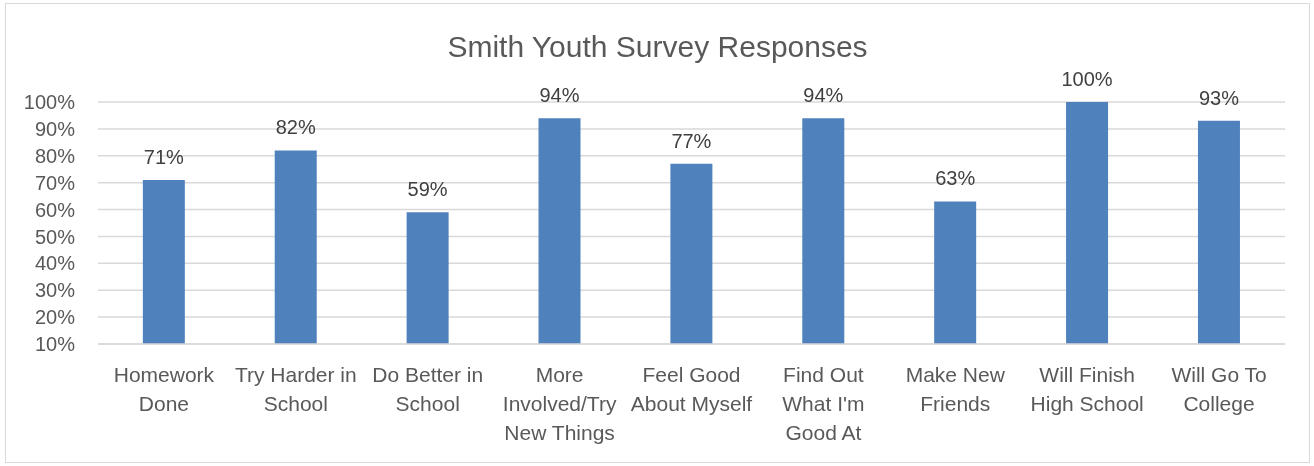 This screenshot has width=1314, height=466. I want to click on chart-title: Smith Youth Survey Responses, so click(657, 47).